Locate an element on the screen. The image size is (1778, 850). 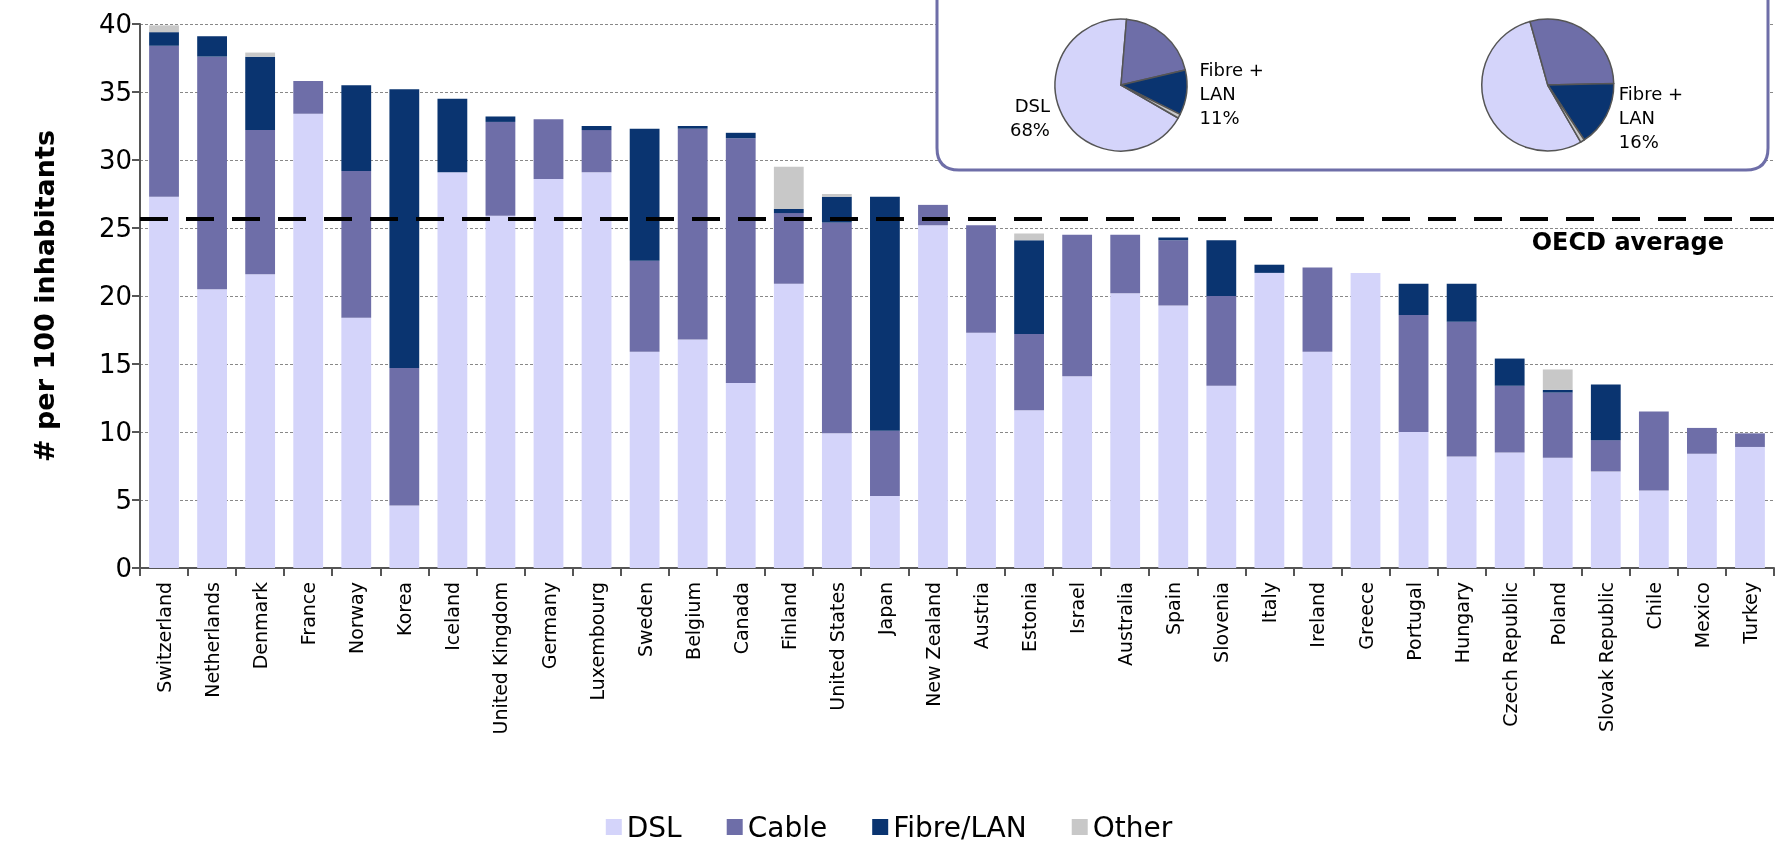
x-tick-label: Denmark is located at coordinates (260, 626).